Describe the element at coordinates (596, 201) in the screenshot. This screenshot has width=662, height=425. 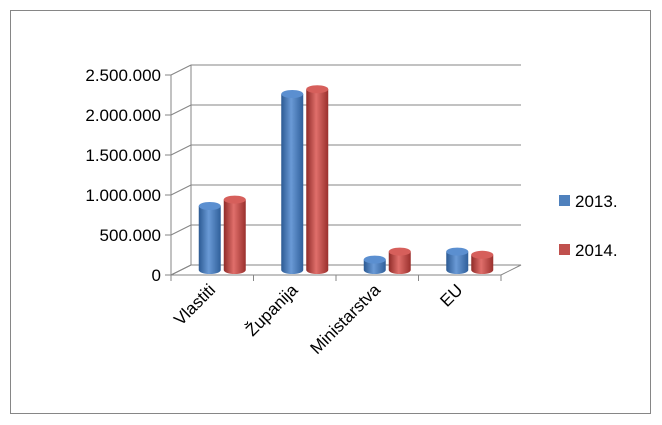
I see `legend-label: 2013.` at that location.